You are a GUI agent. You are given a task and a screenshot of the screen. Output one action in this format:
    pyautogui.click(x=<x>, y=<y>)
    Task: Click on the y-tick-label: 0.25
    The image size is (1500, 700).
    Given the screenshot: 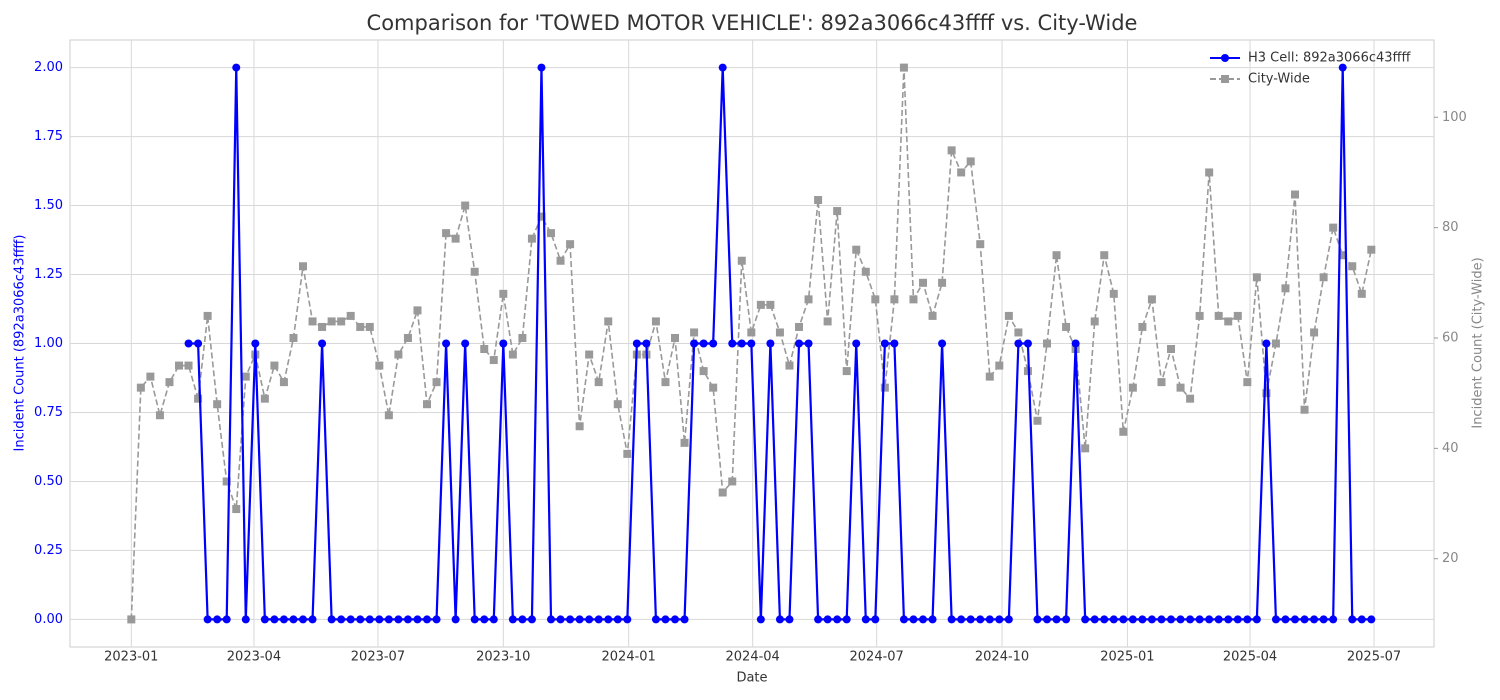 What is the action you would take?
    pyautogui.click(x=48, y=550)
    